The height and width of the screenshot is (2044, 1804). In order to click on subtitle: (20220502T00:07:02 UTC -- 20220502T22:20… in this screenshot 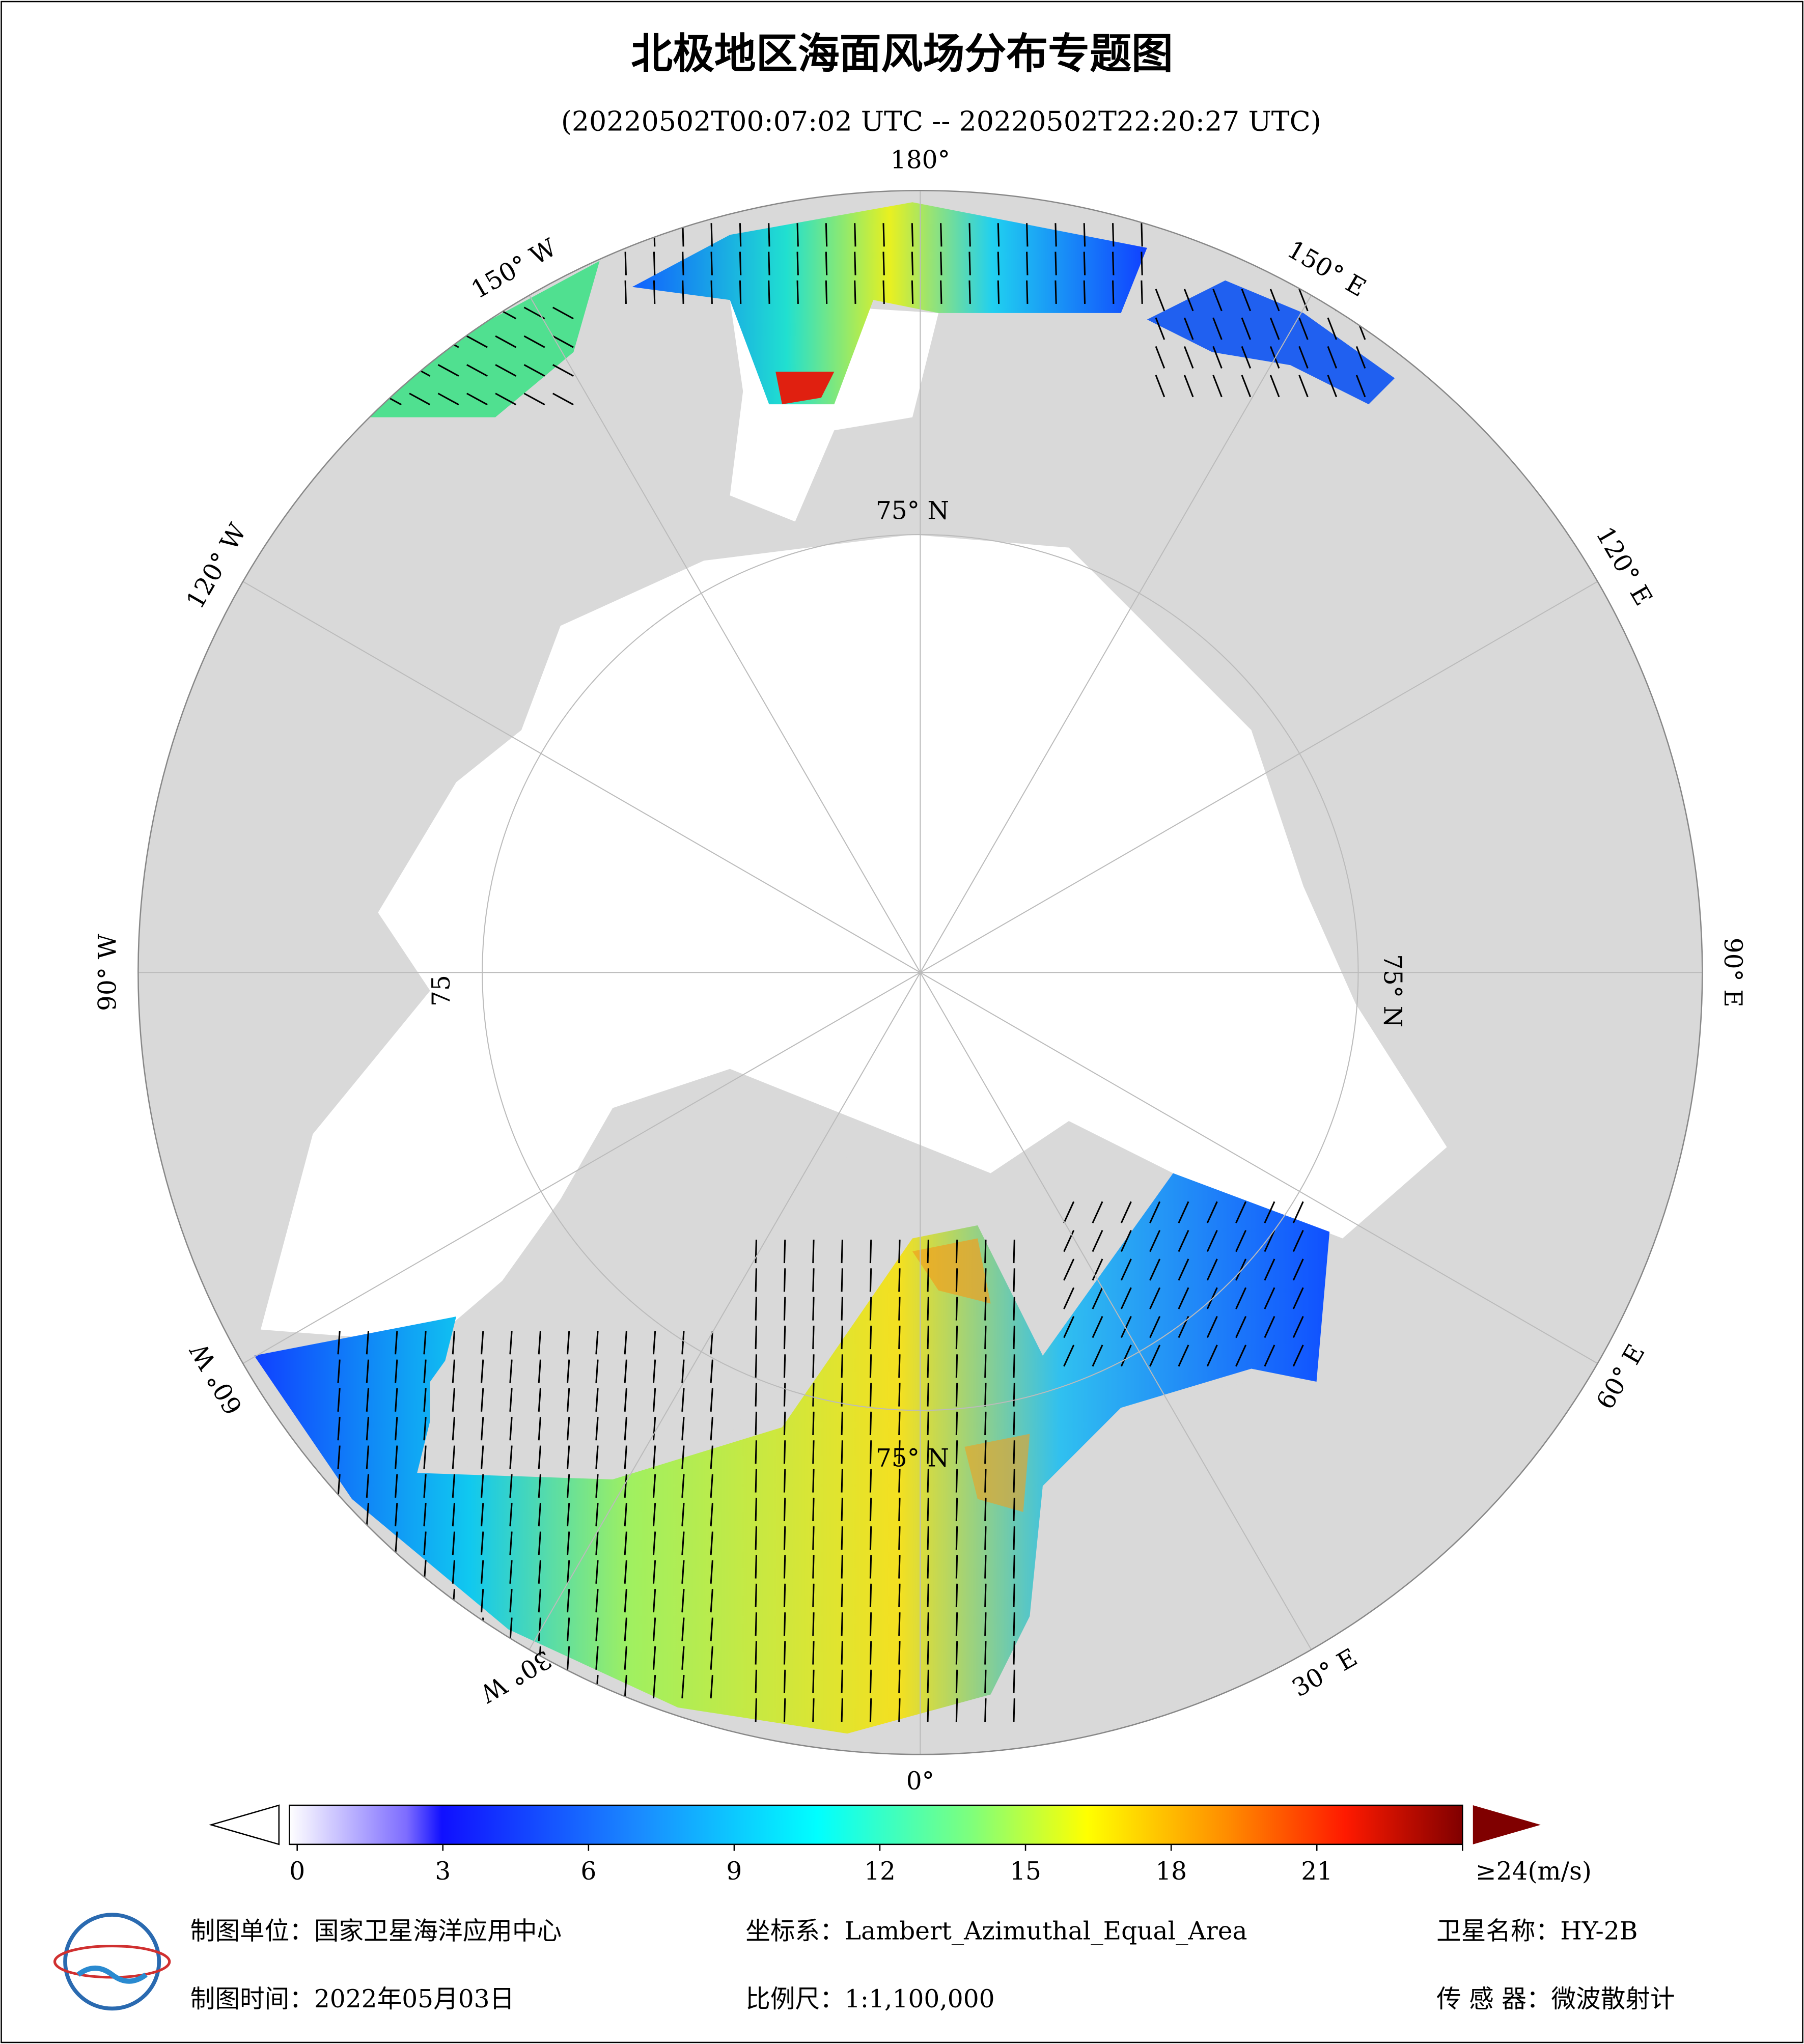, I will do `click(941, 121)`.